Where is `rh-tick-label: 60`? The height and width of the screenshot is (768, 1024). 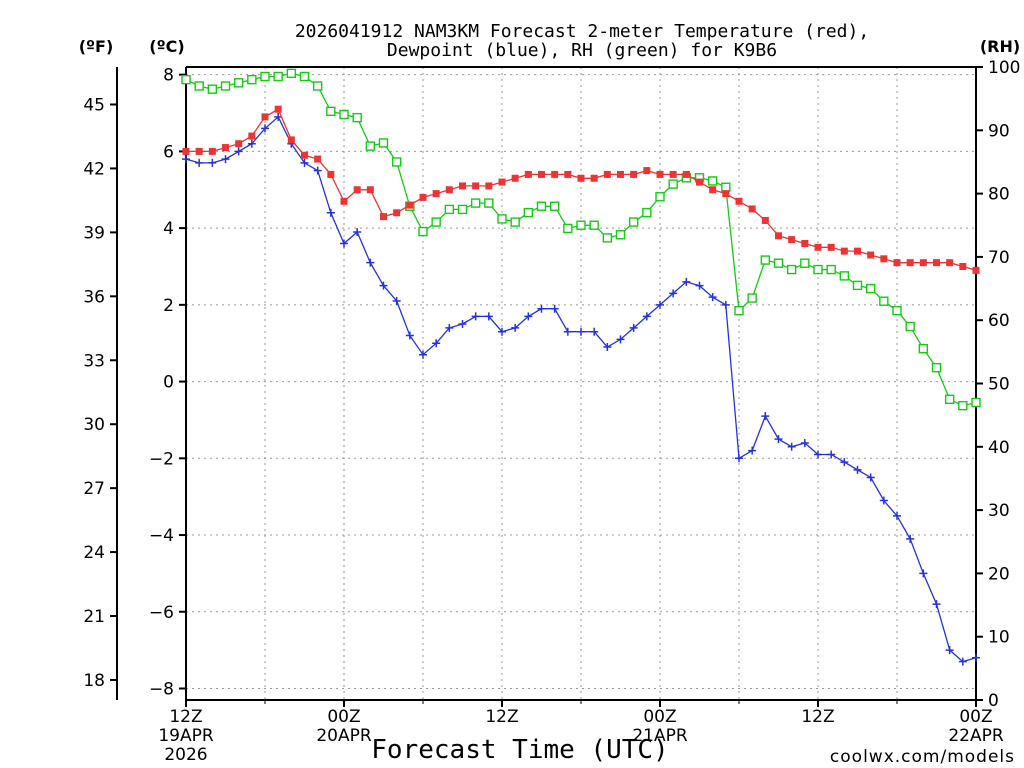 rh-tick-label: 60 is located at coordinates (999, 321).